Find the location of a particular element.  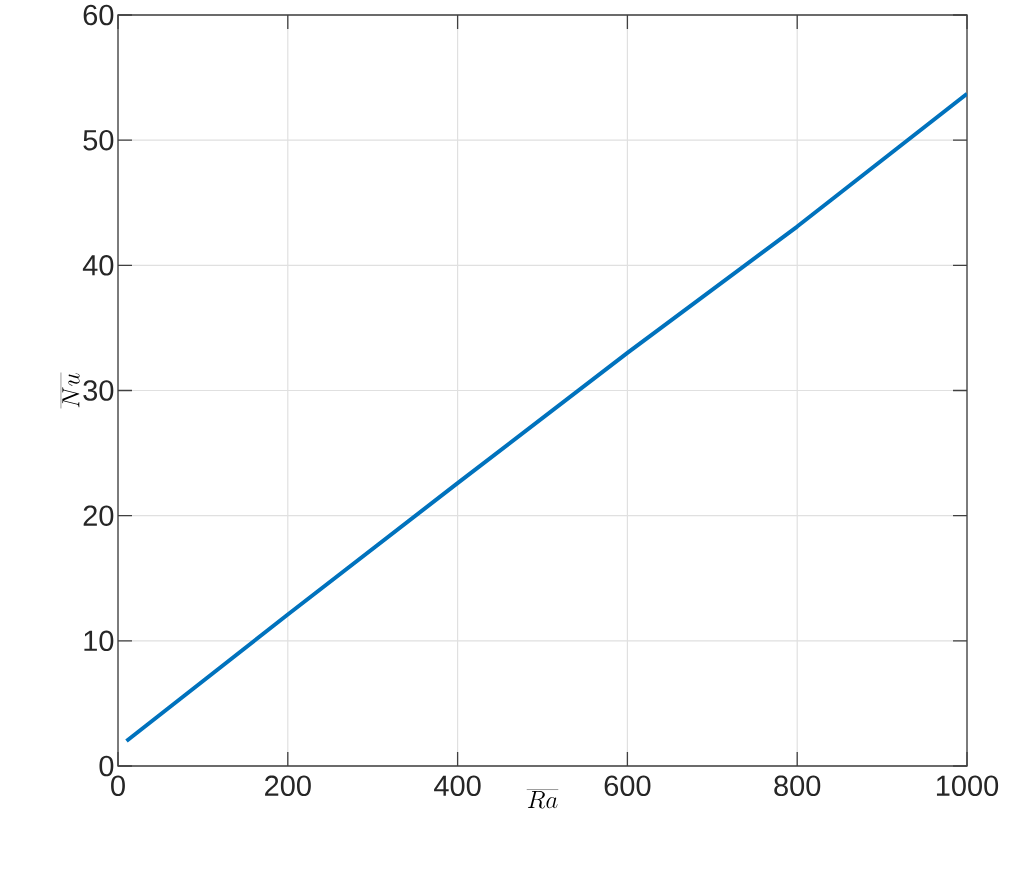

y-tick-label: 30 is located at coordinates (98, 390).